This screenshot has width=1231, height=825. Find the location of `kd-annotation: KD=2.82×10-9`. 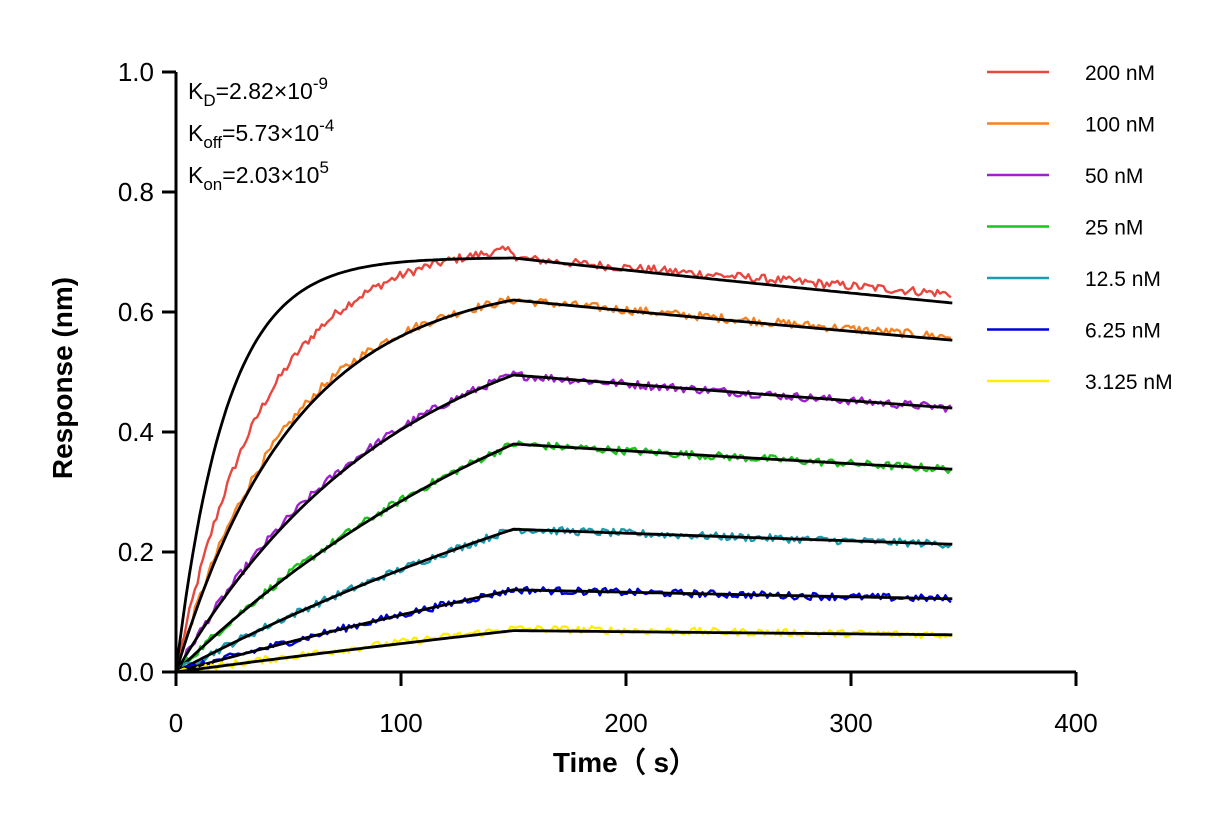

kd-annotation: KD=2.82×10-9 is located at coordinates (258, 92).